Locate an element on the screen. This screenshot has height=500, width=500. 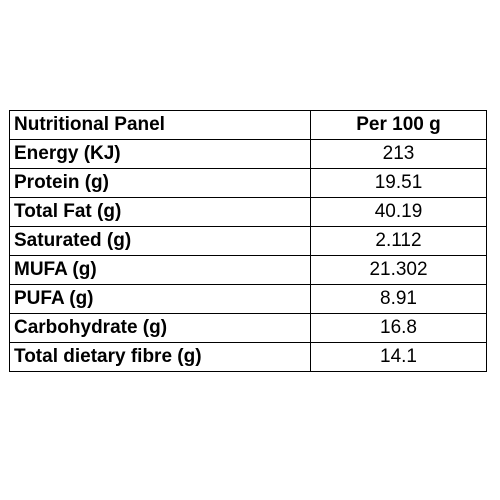
header-value-cell: Per 100 g is located at coordinates (398, 125).